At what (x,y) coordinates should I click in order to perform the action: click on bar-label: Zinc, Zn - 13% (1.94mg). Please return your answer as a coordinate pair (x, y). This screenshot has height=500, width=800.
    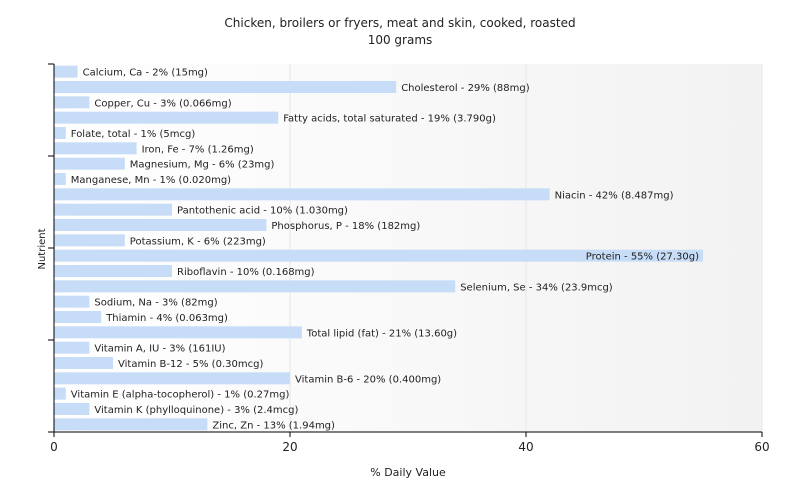
    Looking at the image, I should click on (273, 425).